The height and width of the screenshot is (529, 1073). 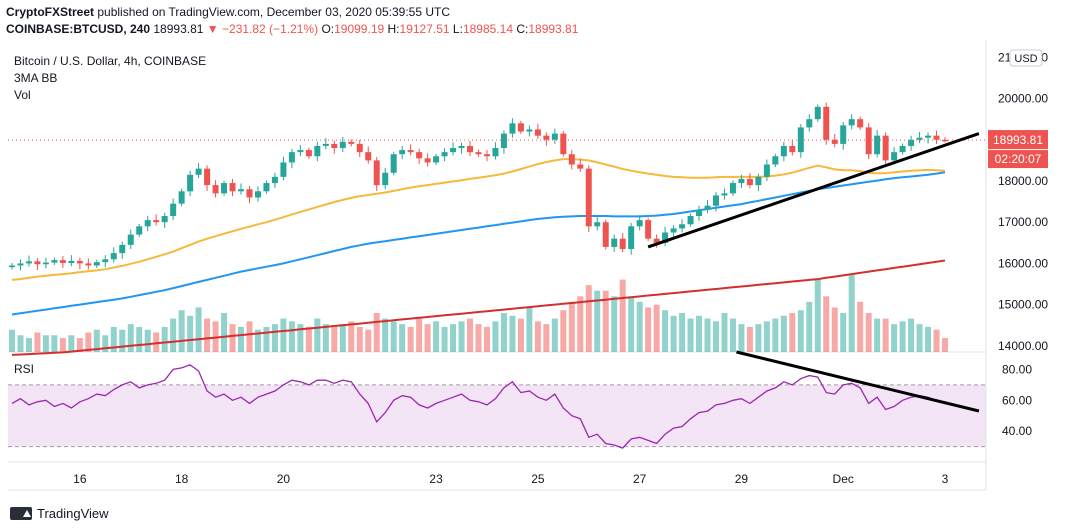 I want to click on rsi-tick-label: 40.00, so click(x=1017, y=431).